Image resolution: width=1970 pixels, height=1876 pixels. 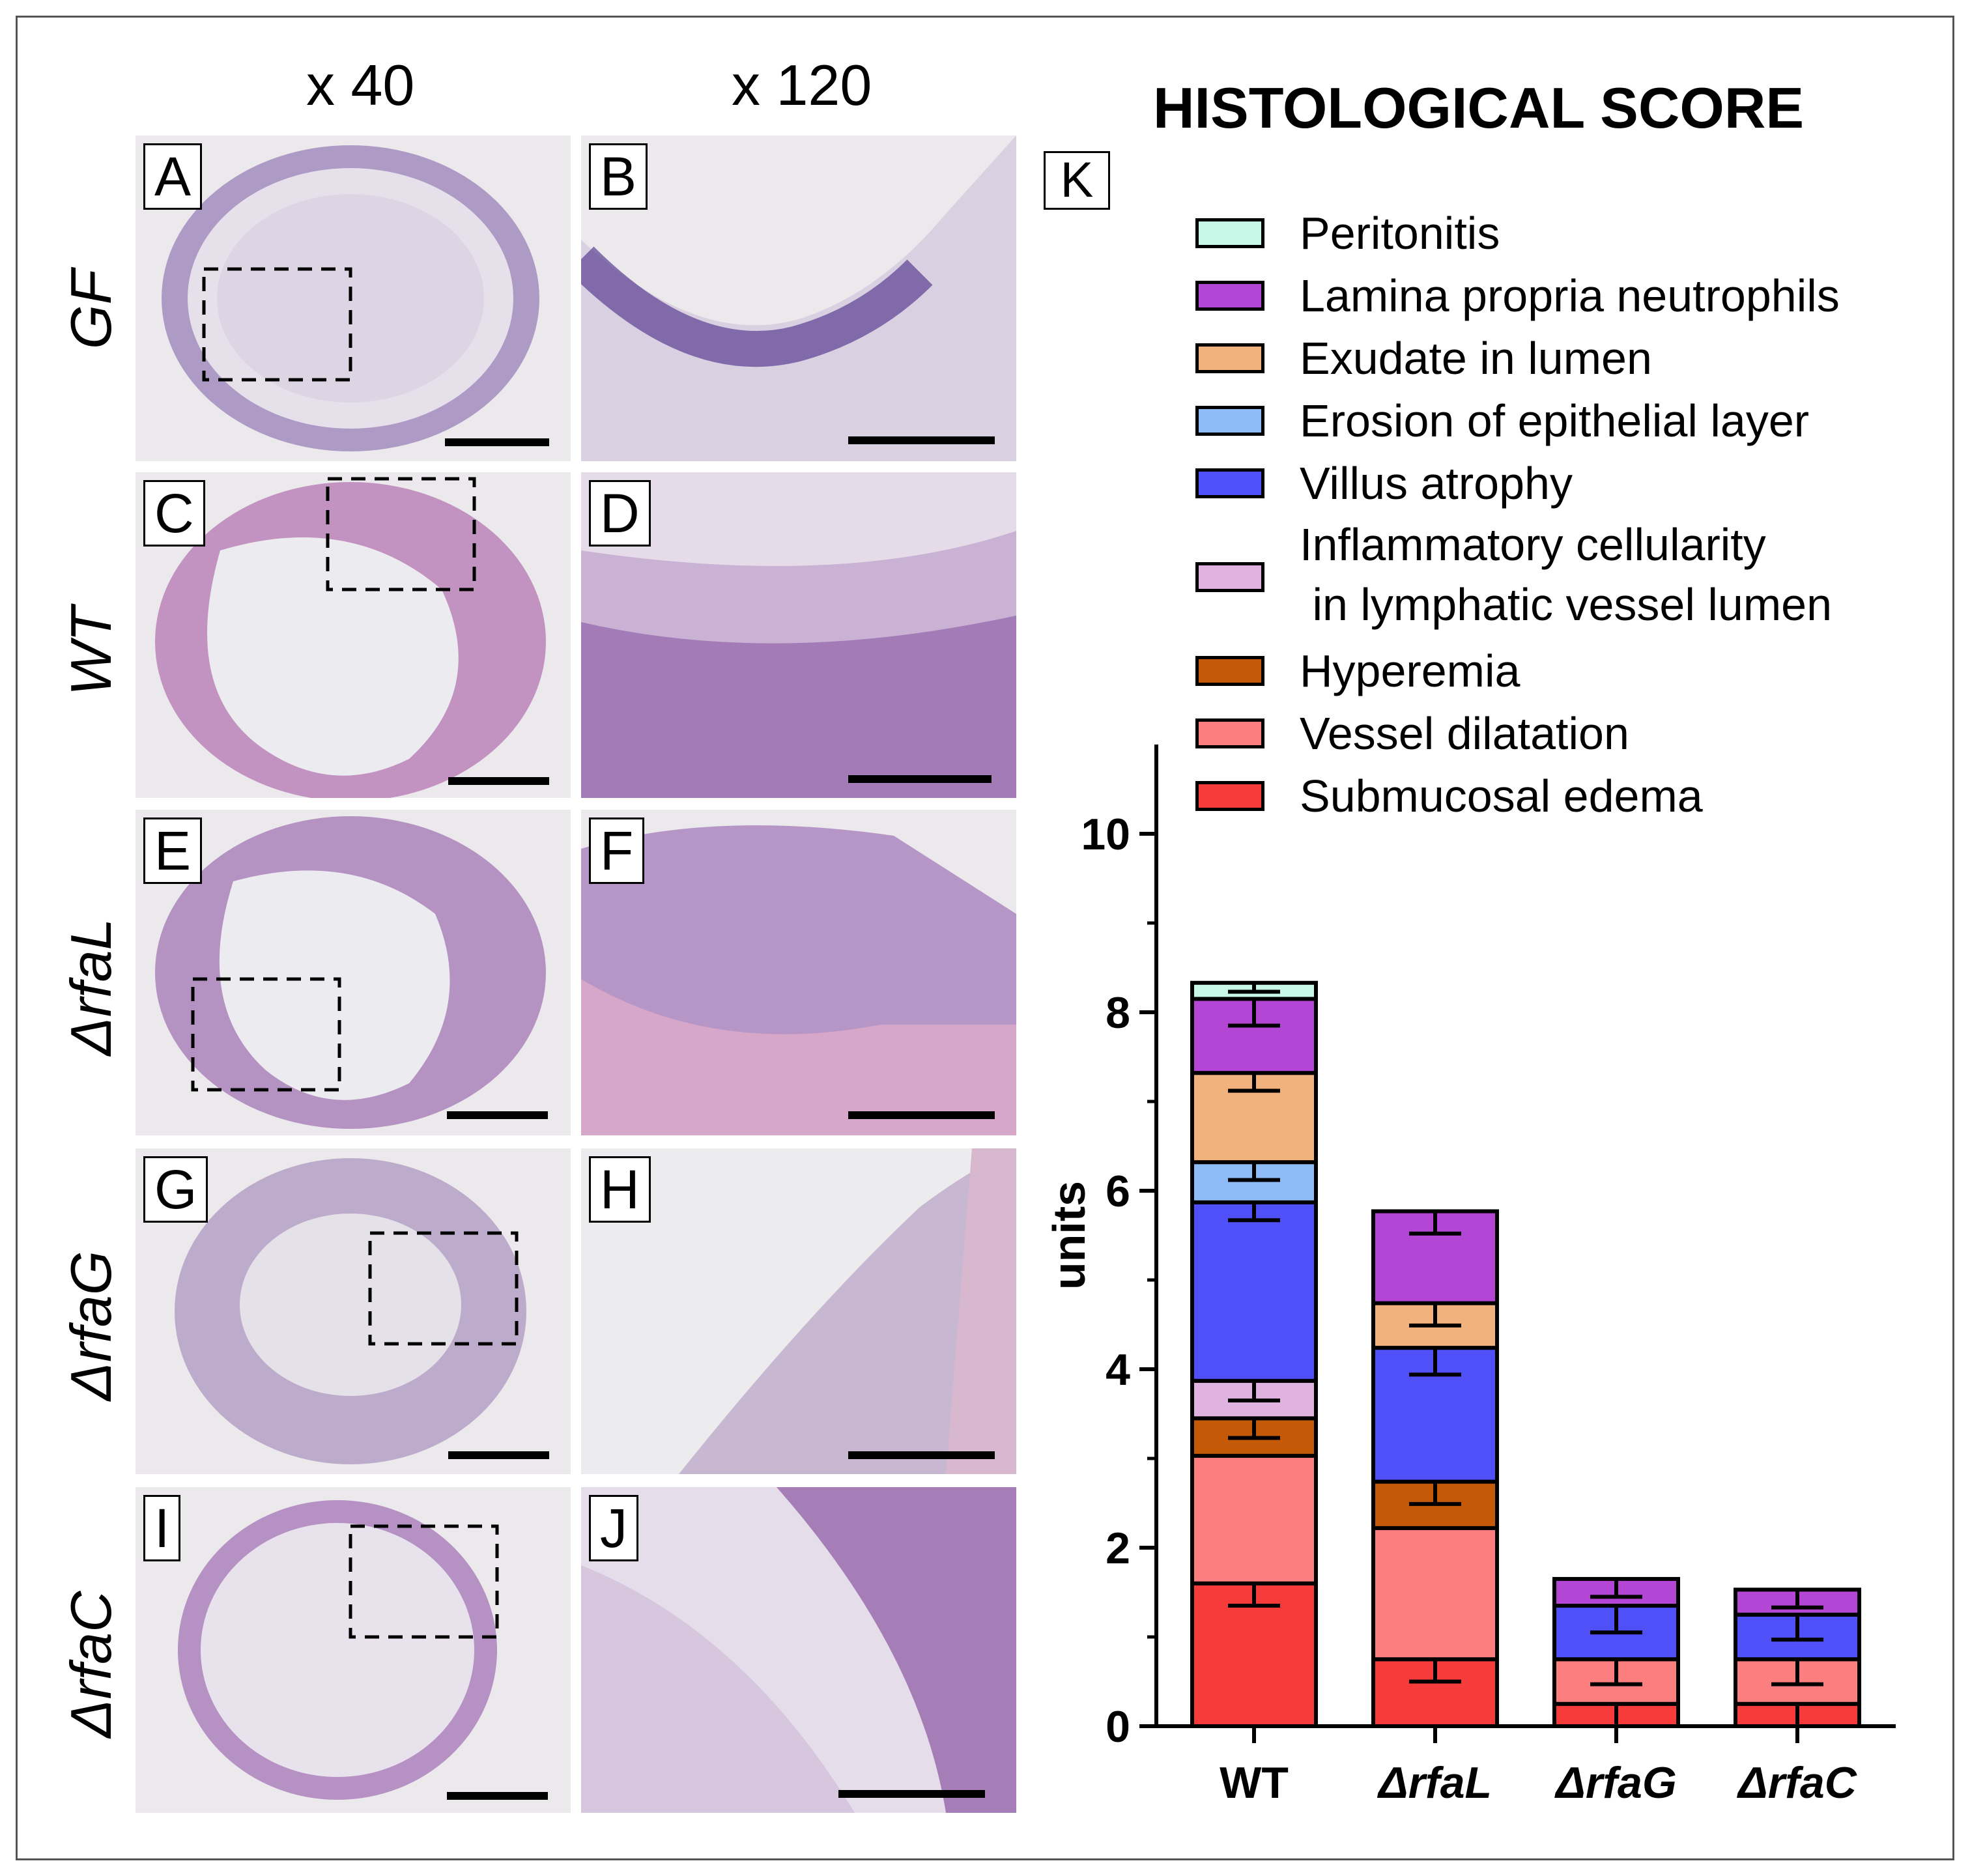 I want to click on legend-label: Exudate in lumen, so click(x=1476, y=358).